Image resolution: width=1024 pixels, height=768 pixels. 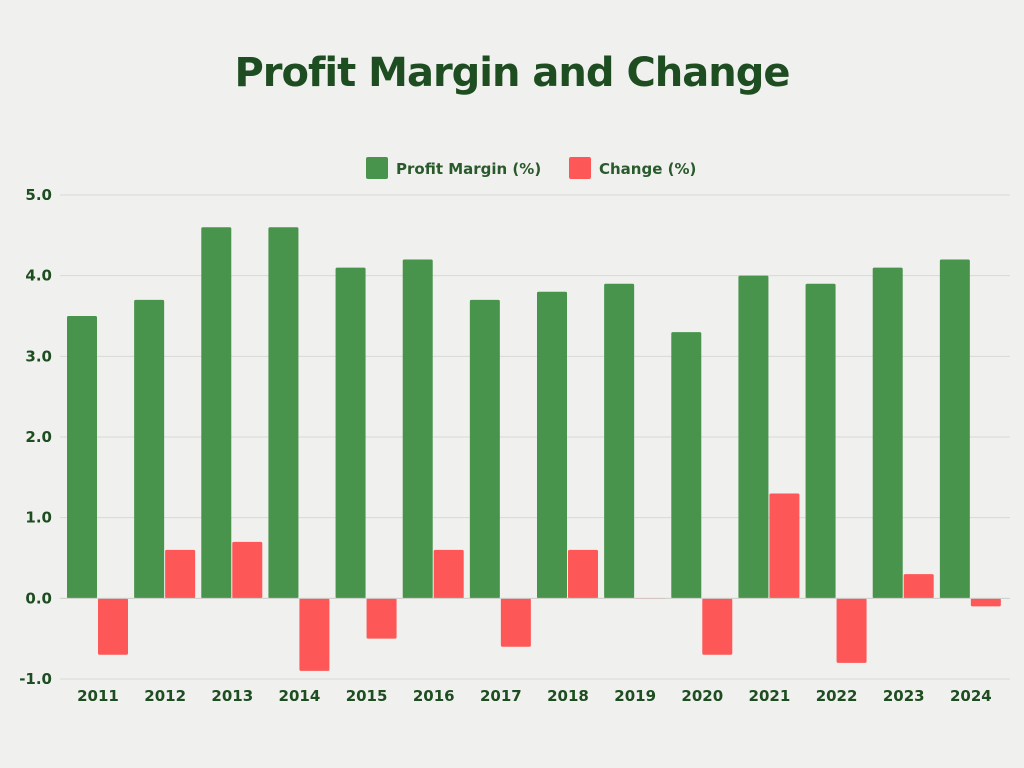 I want to click on legend-label-change: Change (%), so click(x=647, y=169).